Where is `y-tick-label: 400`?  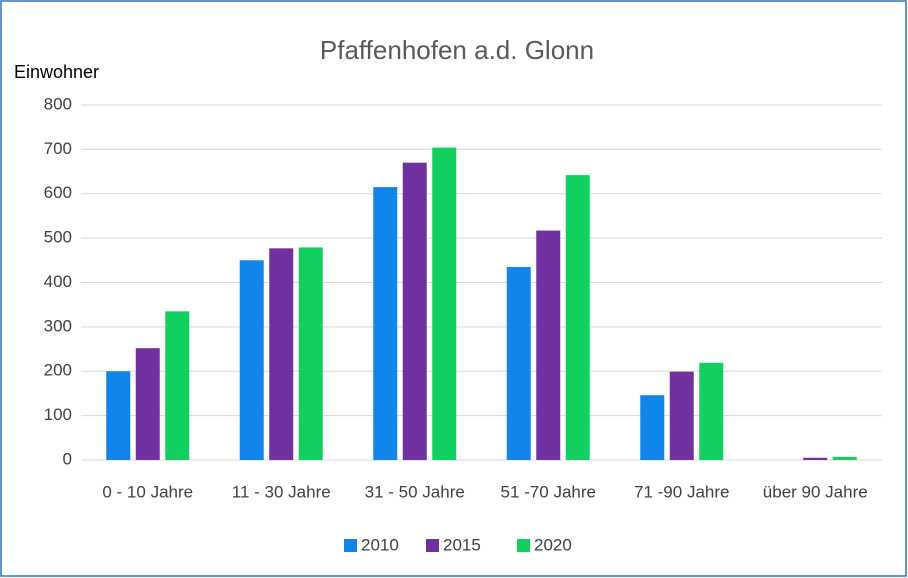 y-tick-label: 400 is located at coordinates (58, 281).